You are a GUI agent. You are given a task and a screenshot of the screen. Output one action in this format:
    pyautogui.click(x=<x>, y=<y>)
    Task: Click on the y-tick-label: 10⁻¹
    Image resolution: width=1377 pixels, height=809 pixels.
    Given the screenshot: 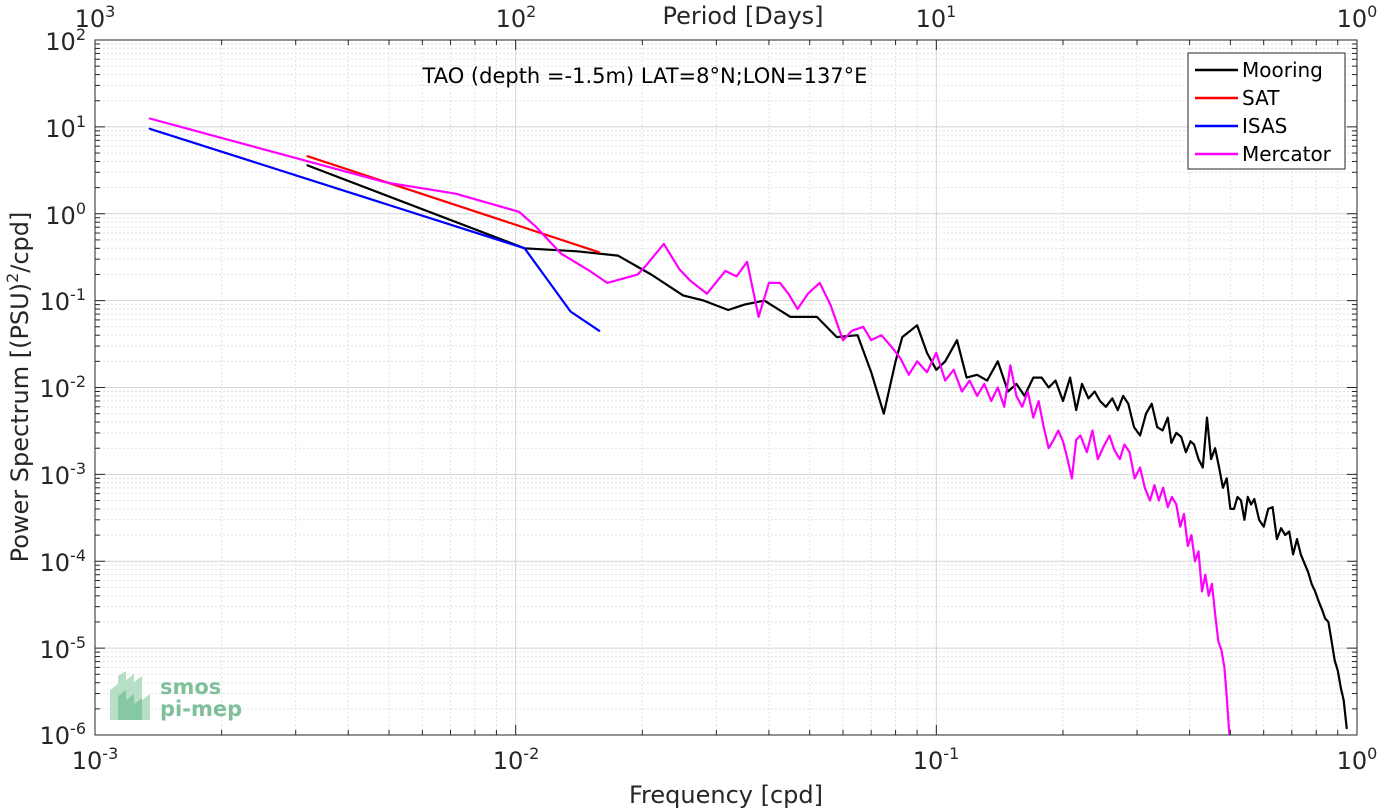 What is the action you would take?
    pyautogui.click(x=63, y=300)
    